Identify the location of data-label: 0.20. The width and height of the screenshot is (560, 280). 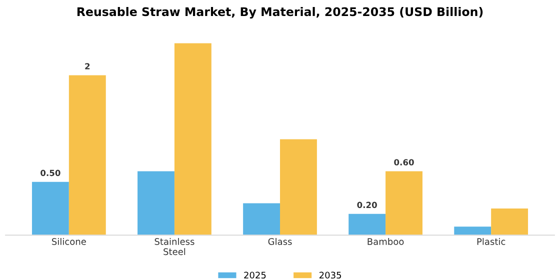
(367, 205).